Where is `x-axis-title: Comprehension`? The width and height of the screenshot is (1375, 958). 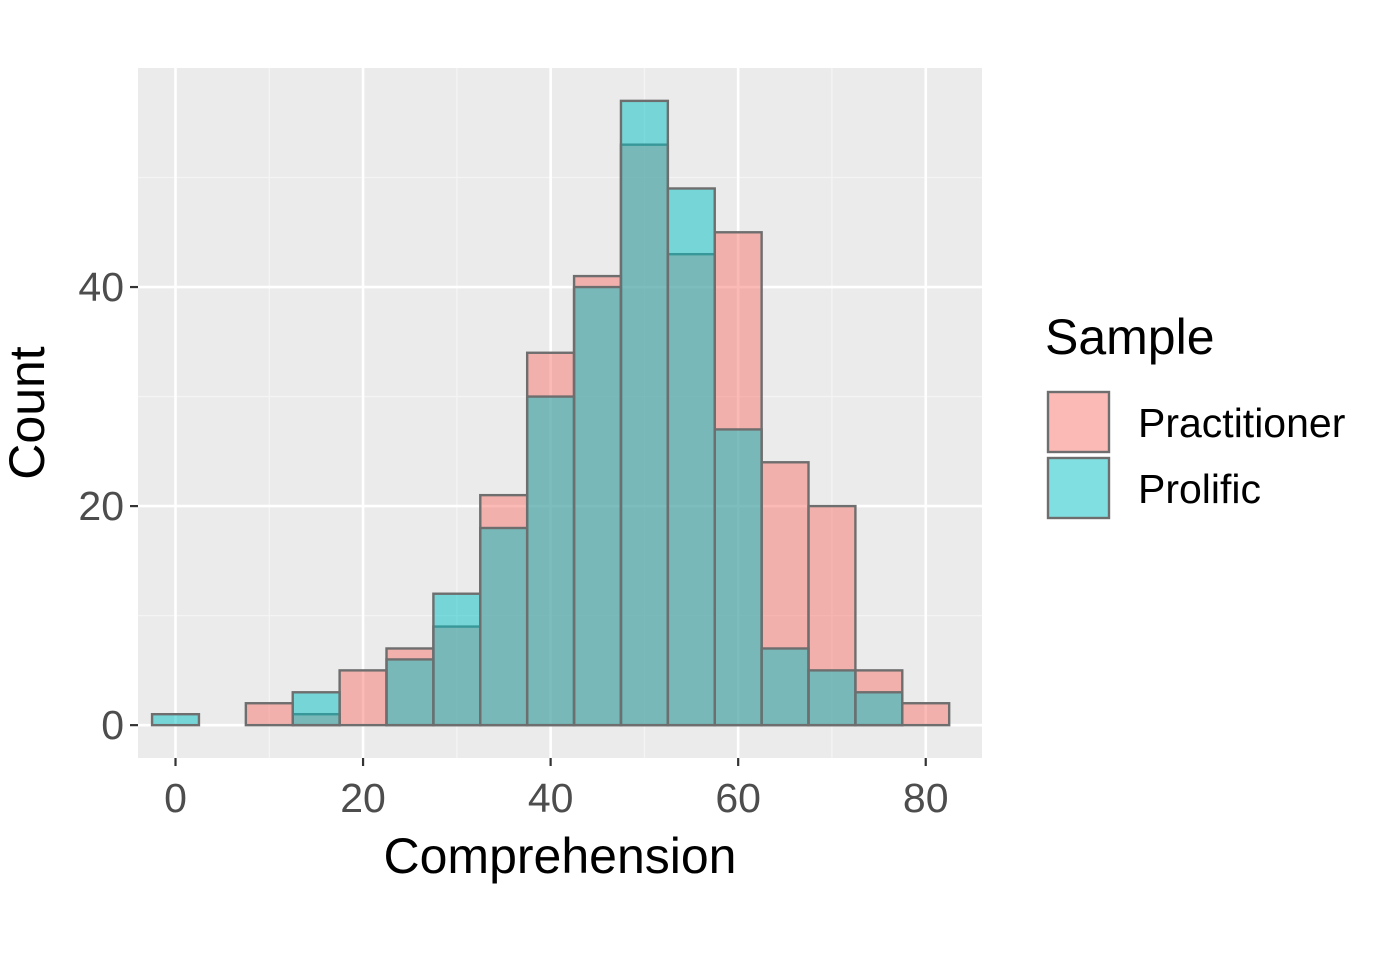 x-axis-title: Comprehension is located at coordinates (560, 856).